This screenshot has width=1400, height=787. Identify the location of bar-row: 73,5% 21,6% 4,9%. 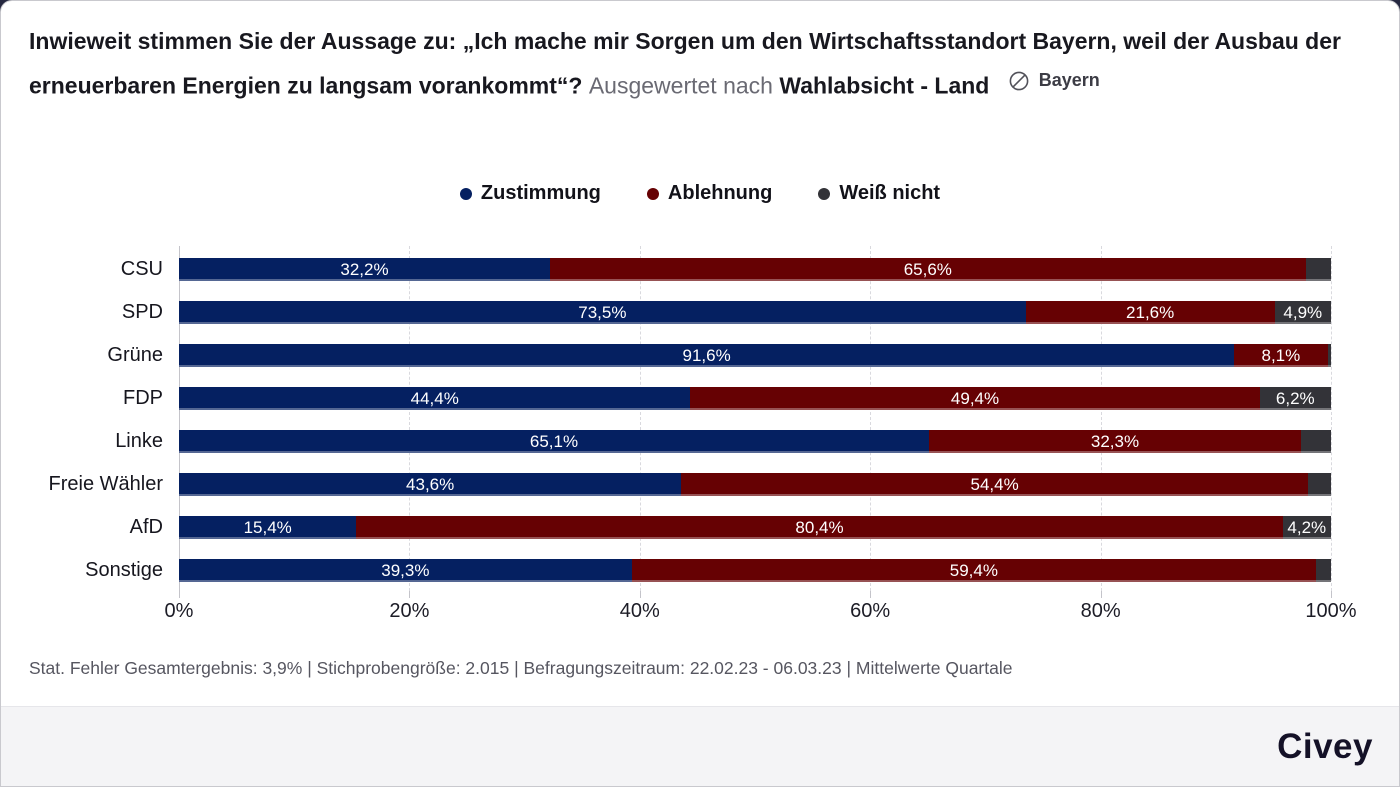
(755, 312).